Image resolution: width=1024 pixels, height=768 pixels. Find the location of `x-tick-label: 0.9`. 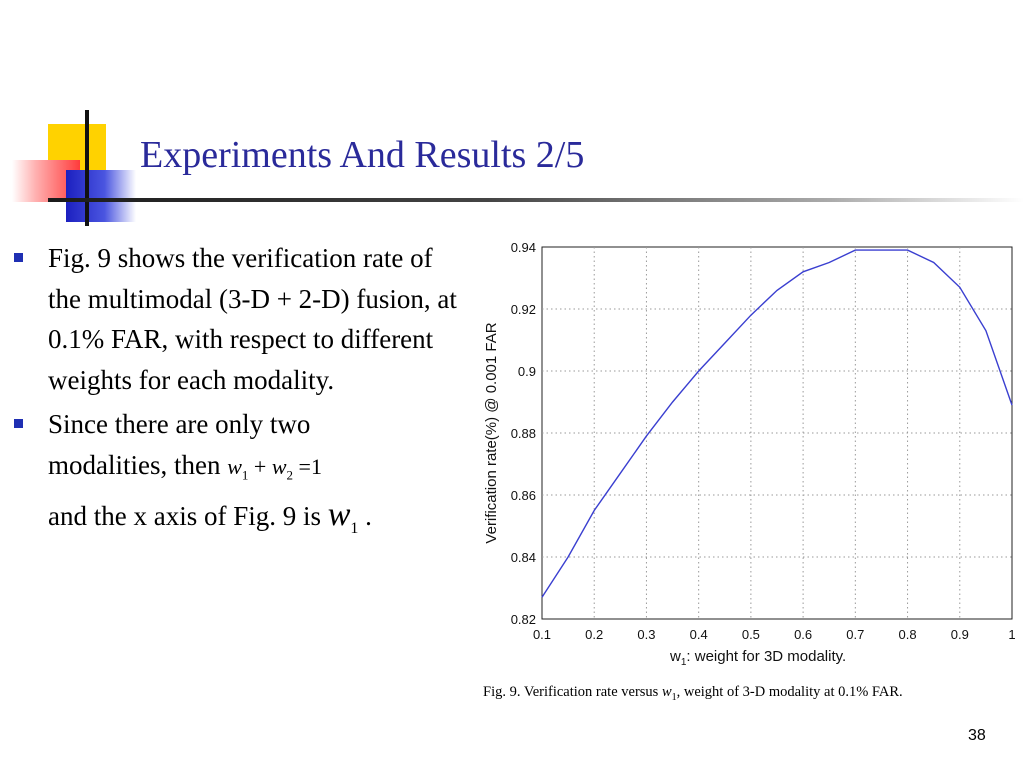

x-tick-label: 0.9 is located at coordinates (960, 634).